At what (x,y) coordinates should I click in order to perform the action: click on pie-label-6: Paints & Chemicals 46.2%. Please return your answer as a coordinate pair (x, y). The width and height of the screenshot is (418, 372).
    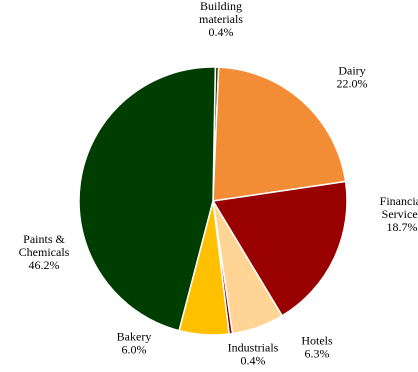
    Looking at the image, I should click on (44, 252).